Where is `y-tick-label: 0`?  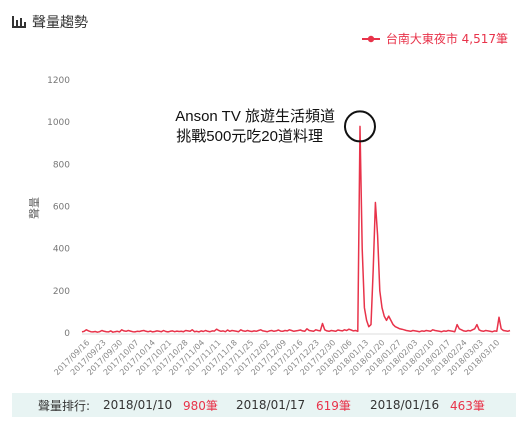
y-tick-label: 0 is located at coordinates (67, 334).